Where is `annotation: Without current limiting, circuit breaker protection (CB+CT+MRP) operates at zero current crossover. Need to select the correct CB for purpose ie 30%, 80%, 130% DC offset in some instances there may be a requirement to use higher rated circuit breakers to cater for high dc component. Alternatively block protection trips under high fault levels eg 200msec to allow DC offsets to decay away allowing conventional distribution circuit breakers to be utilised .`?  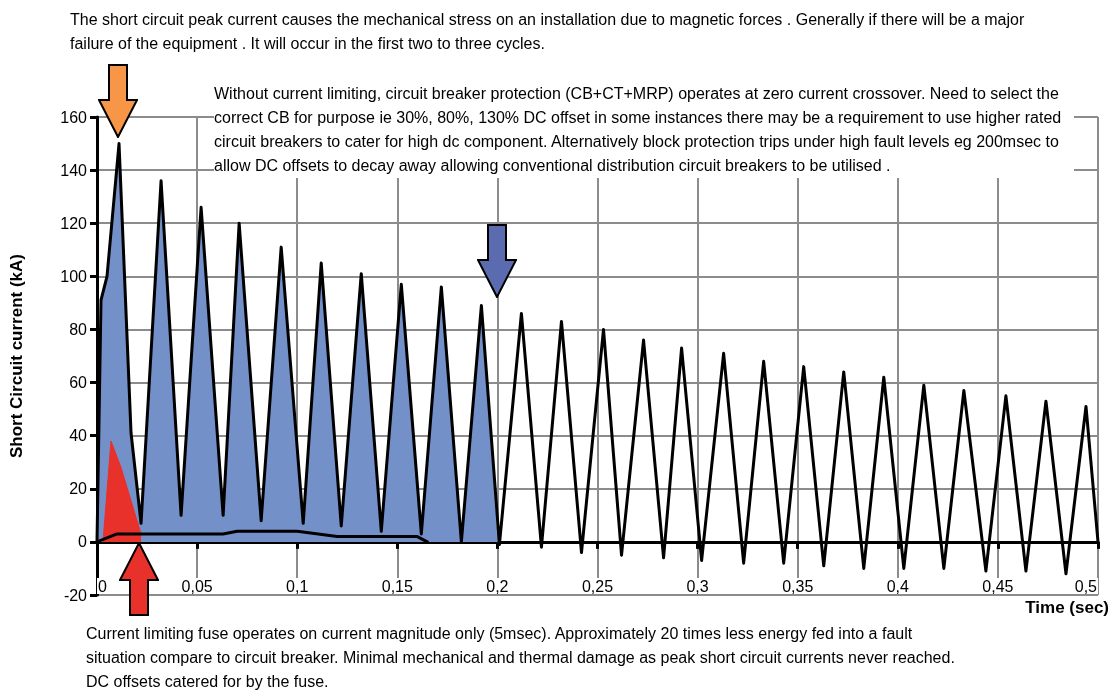 annotation: Without current limiting, circuit breaker protection (CB+CT+MRP) operates at zero current crossover. Need to select the correct CB for purpose ie 30%, 80%, 130% DC offset in some instances there may be a requirement to use higher rated circuit breakers to cater for high dc component. Alternatively block protection trips under high fault levels eg 200msec to allow DC offsets to decay away allowing conventional distribution circuit breakers to be utilised . is located at coordinates (644, 130).